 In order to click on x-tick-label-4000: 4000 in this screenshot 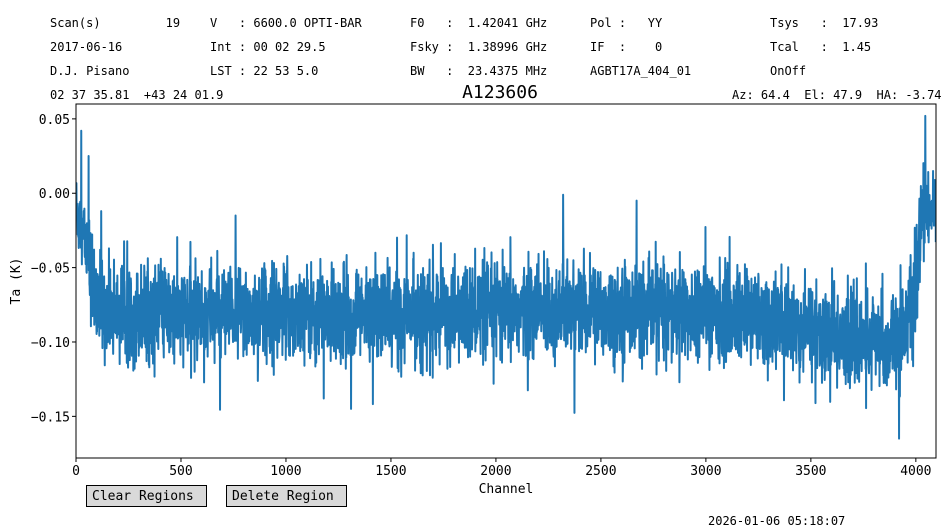, I will do `click(915, 471)`.